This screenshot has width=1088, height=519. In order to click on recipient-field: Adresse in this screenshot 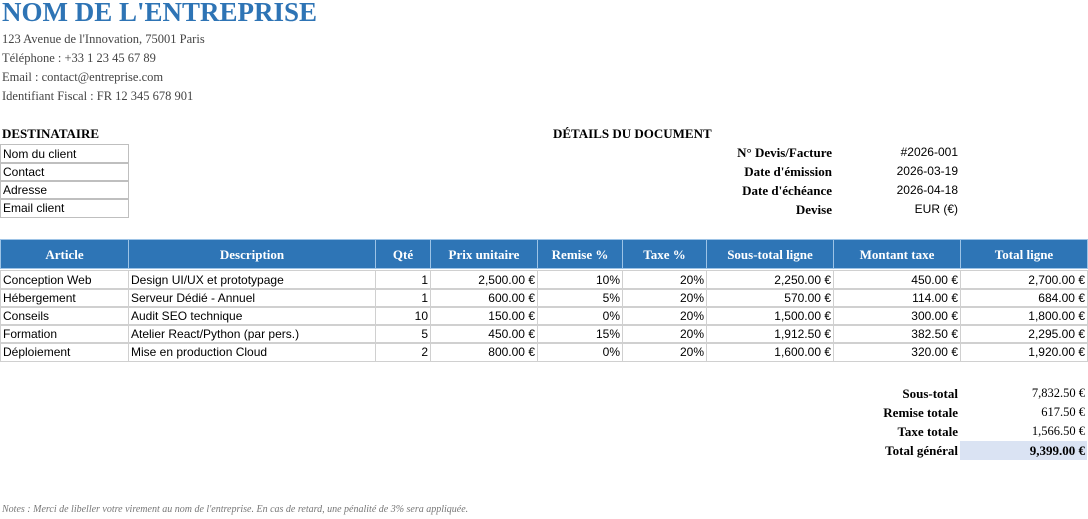, I will do `click(64, 190)`.